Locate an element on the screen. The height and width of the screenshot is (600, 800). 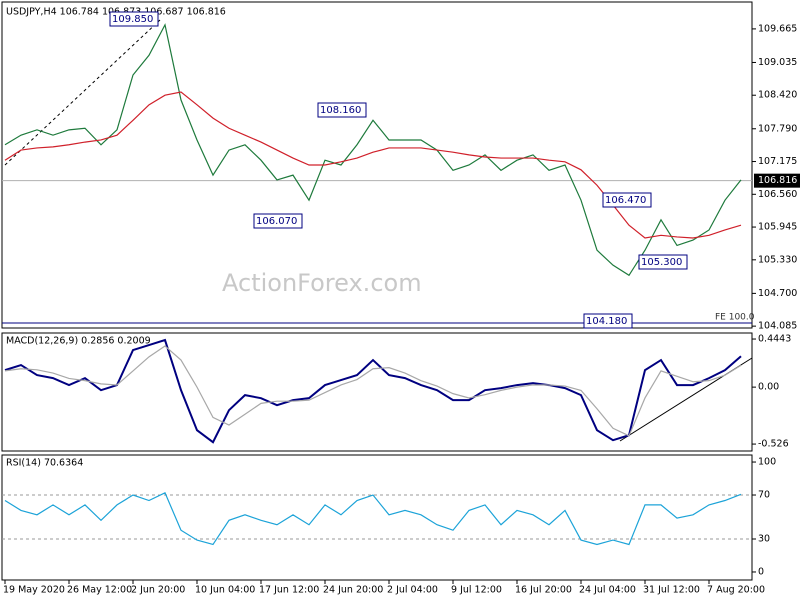
y-tick-label: 0 is located at coordinates (761, 571).